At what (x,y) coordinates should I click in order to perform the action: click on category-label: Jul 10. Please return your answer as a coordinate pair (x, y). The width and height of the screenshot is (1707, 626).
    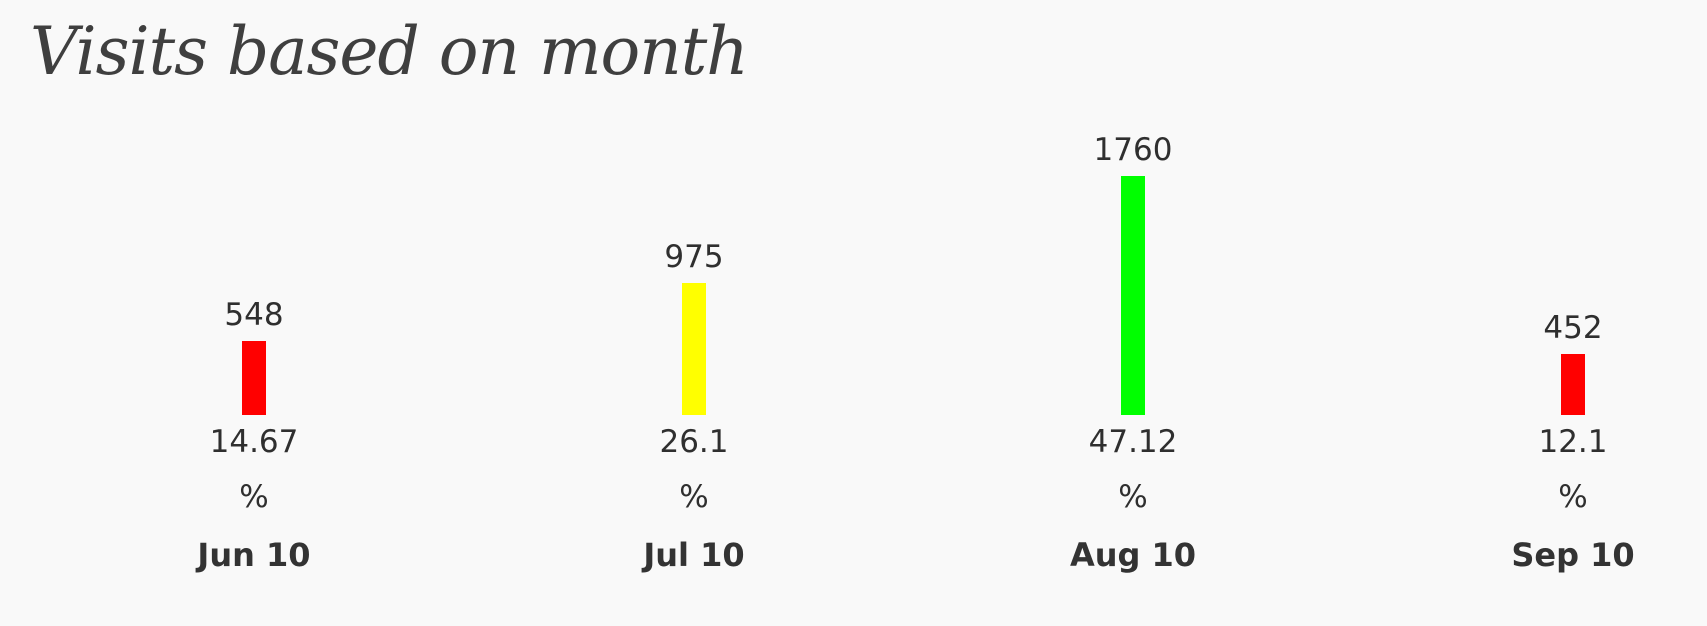
    Looking at the image, I should click on (694, 555).